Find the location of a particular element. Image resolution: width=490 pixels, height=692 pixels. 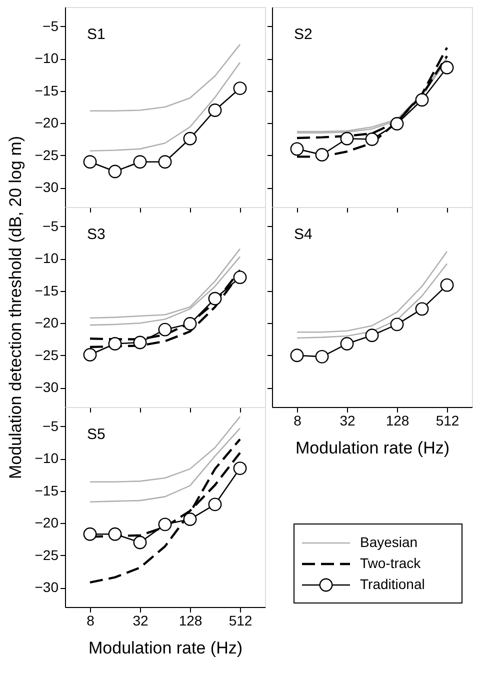

text: S1 is located at coordinates (96, 34).